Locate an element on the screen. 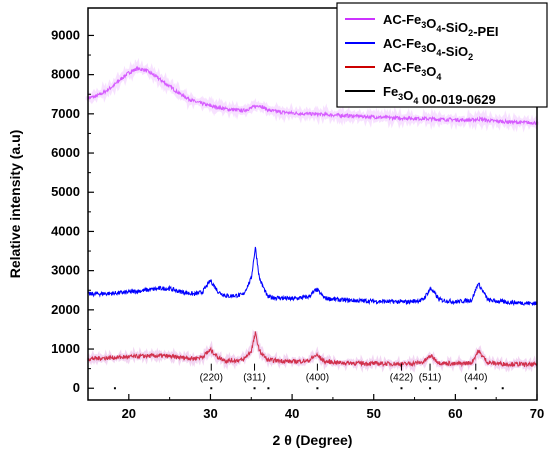 Image resolution: width=550 pixels, height=455 pixels. y-tick-label: 5000 is located at coordinates (65, 191).